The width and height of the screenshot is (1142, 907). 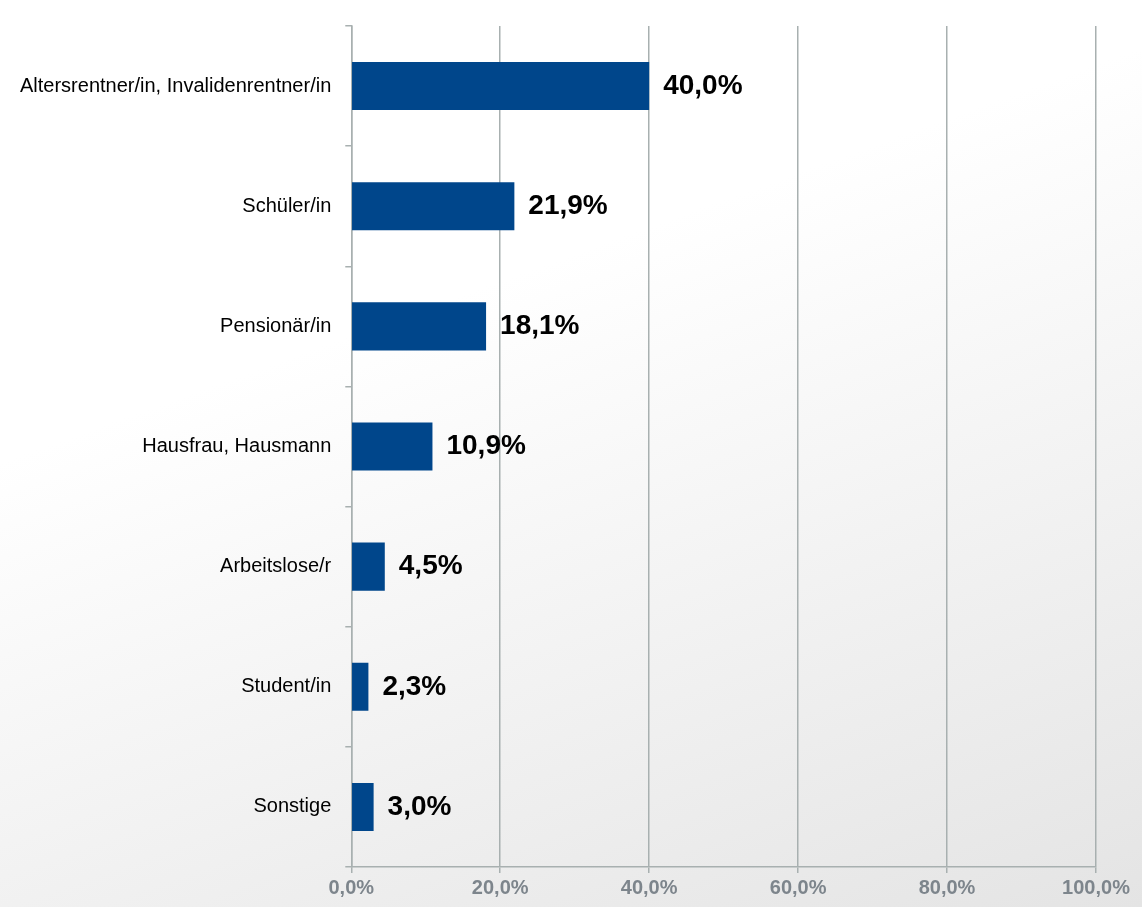 What do you see at coordinates (176, 84) in the screenshot?
I see `y-tick-label: Altersrentner/in, Invalidenrentner/in` at bounding box center [176, 84].